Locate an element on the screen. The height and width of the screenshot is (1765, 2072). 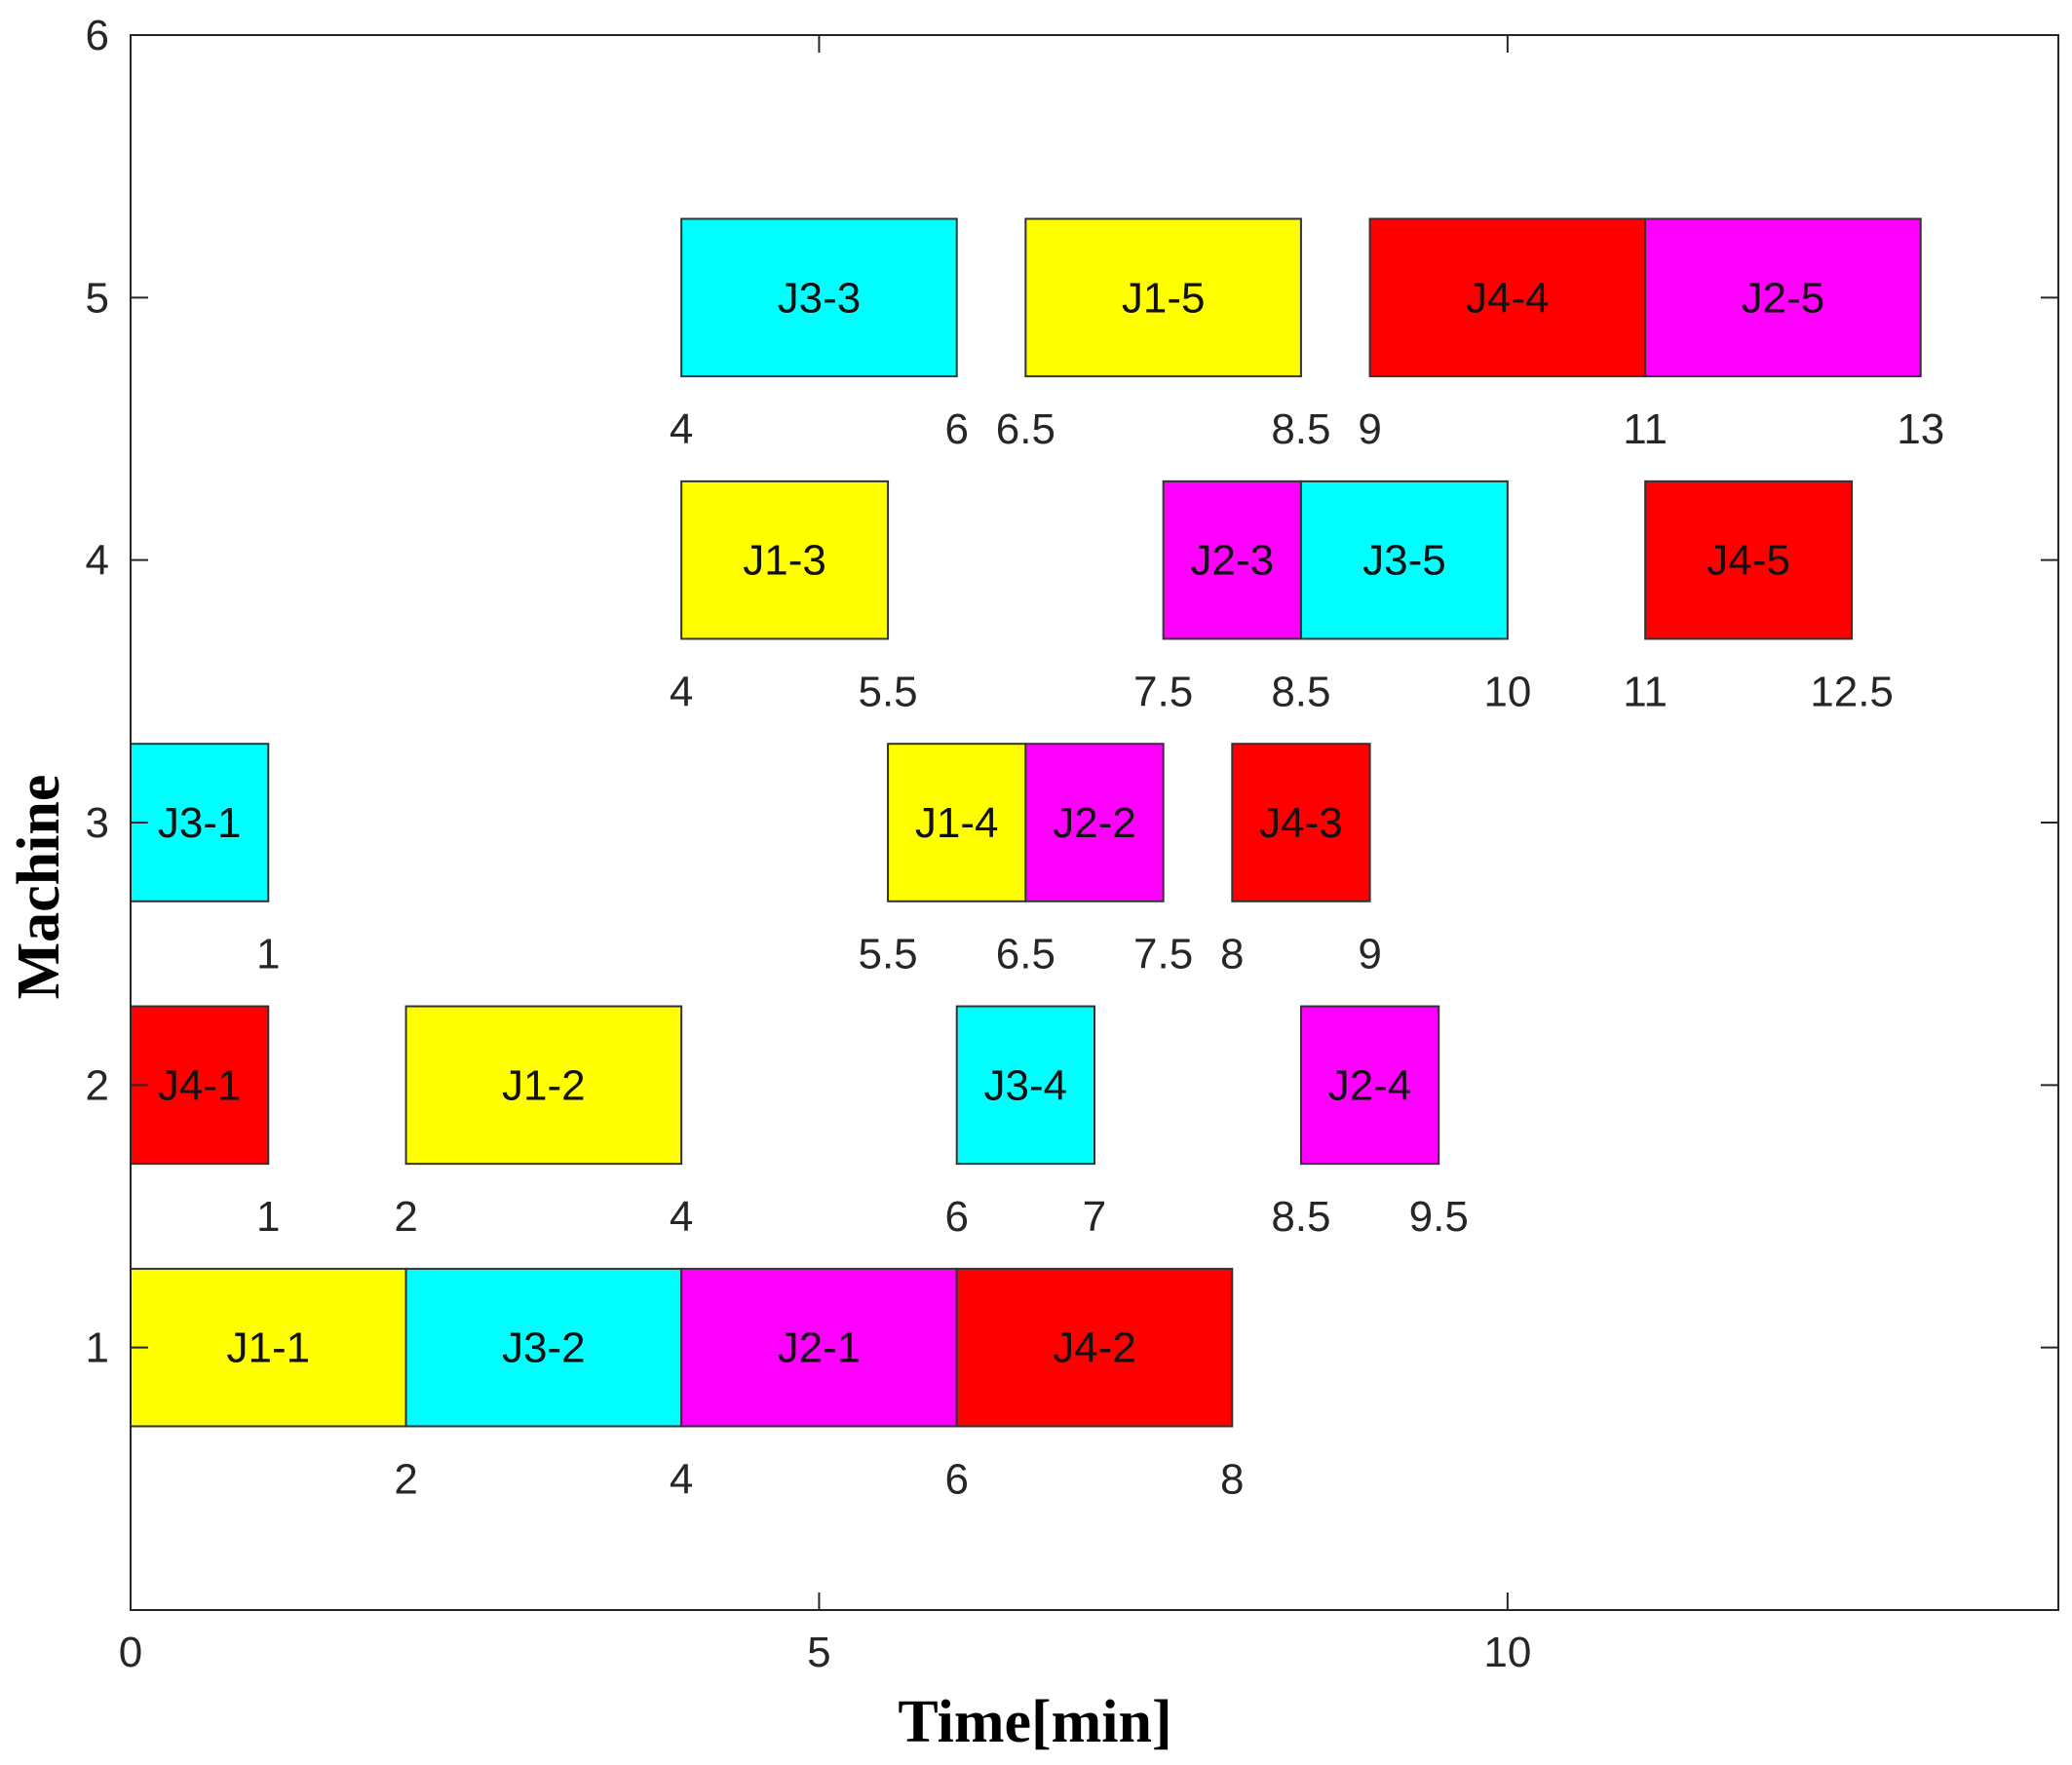
y-tick-label: 6 is located at coordinates (97, 35).